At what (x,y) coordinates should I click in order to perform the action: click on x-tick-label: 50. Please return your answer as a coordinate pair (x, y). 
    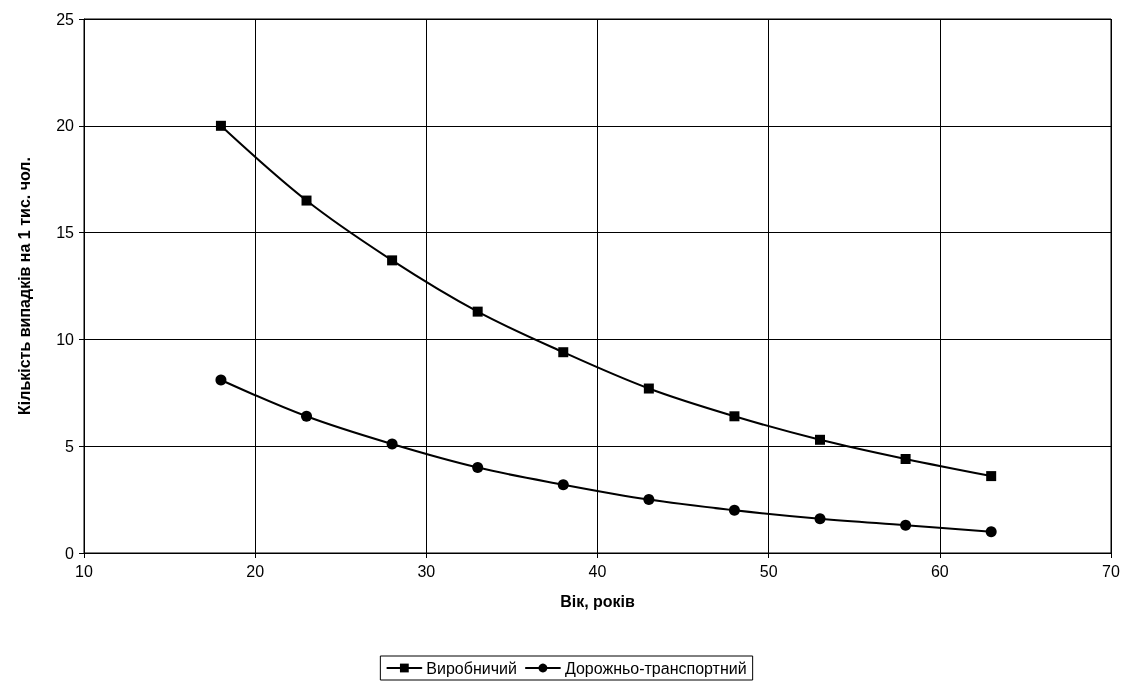
    Looking at the image, I should click on (768, 571).